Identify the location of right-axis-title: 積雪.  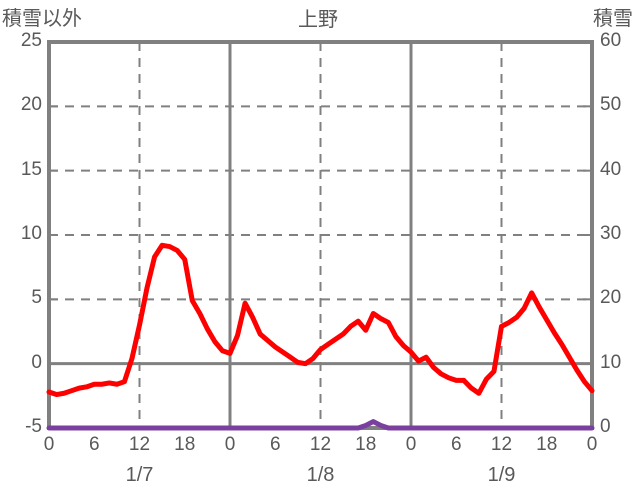
(613, 19).